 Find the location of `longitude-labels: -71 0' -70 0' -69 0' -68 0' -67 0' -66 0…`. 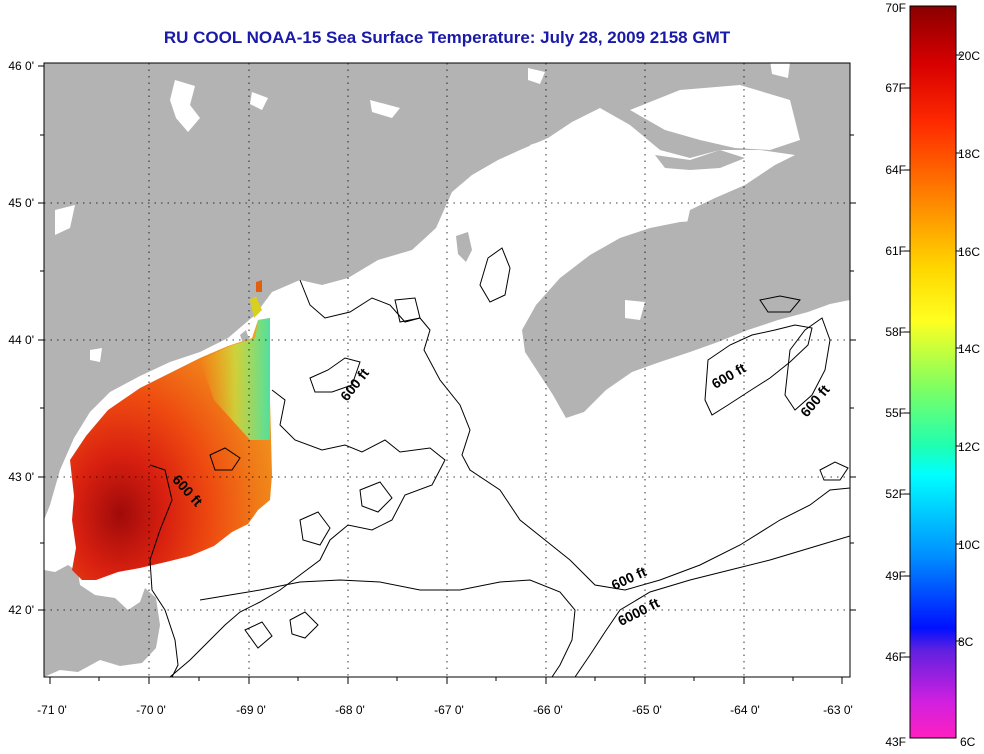

longitude-labels: -71 0' -70 0' -69 0' -68 0' -67 0' -66 0… is located at coordinates (445, 710).